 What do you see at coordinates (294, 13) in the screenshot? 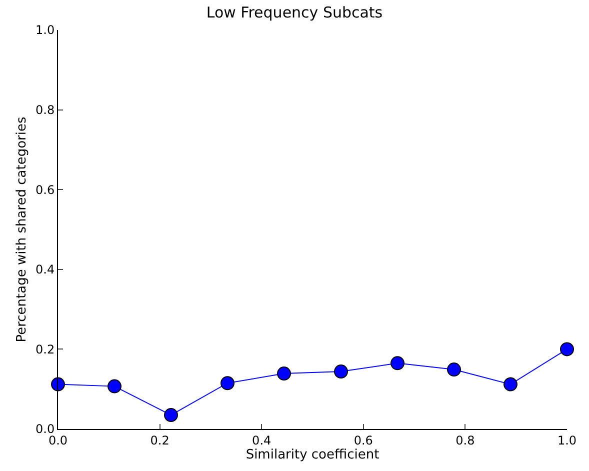
I see `chart-title: Low Frequency Subcats` at bounding box center [294, 13].